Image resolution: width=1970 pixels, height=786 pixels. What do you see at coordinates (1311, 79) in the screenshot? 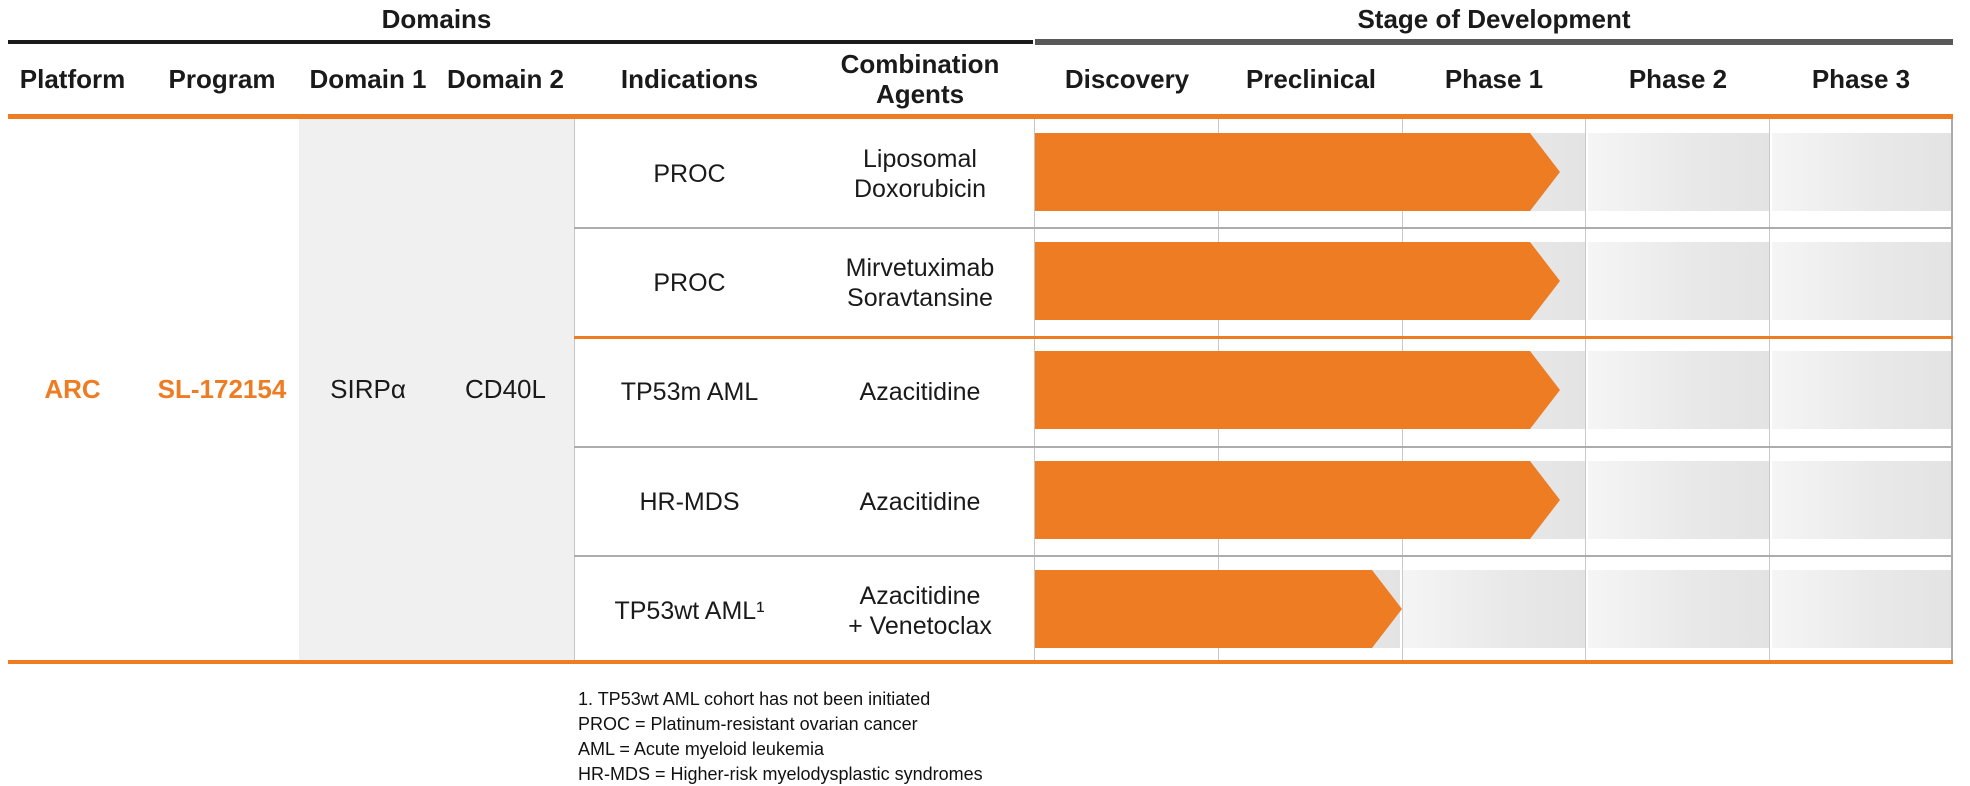
I see `stage-header-preclinical: Preclinical` at bounding box center [1311, 79].